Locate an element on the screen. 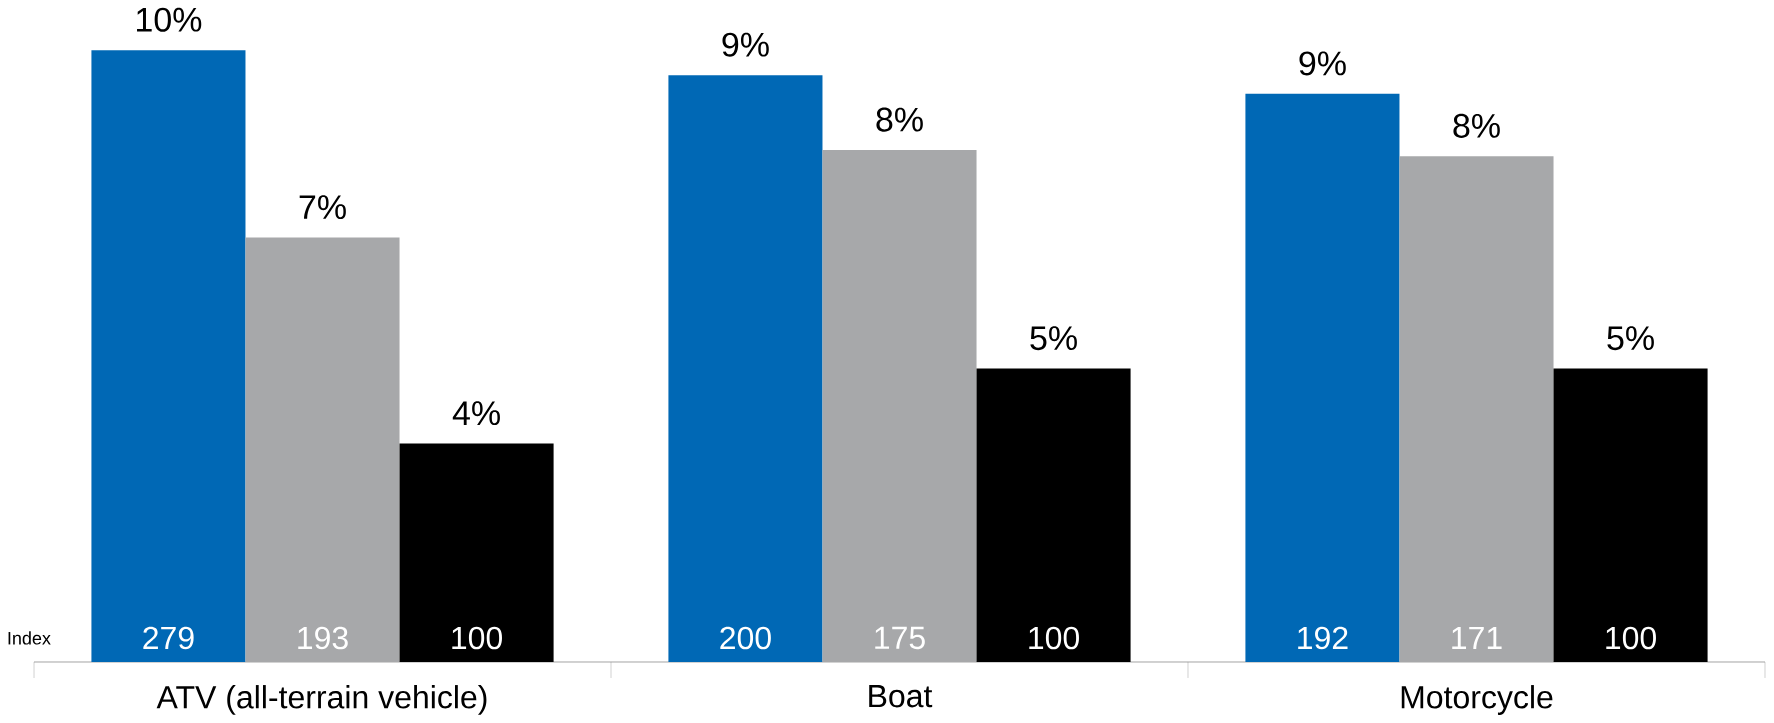  annotation: 175 is located at coordinates (900, 638).